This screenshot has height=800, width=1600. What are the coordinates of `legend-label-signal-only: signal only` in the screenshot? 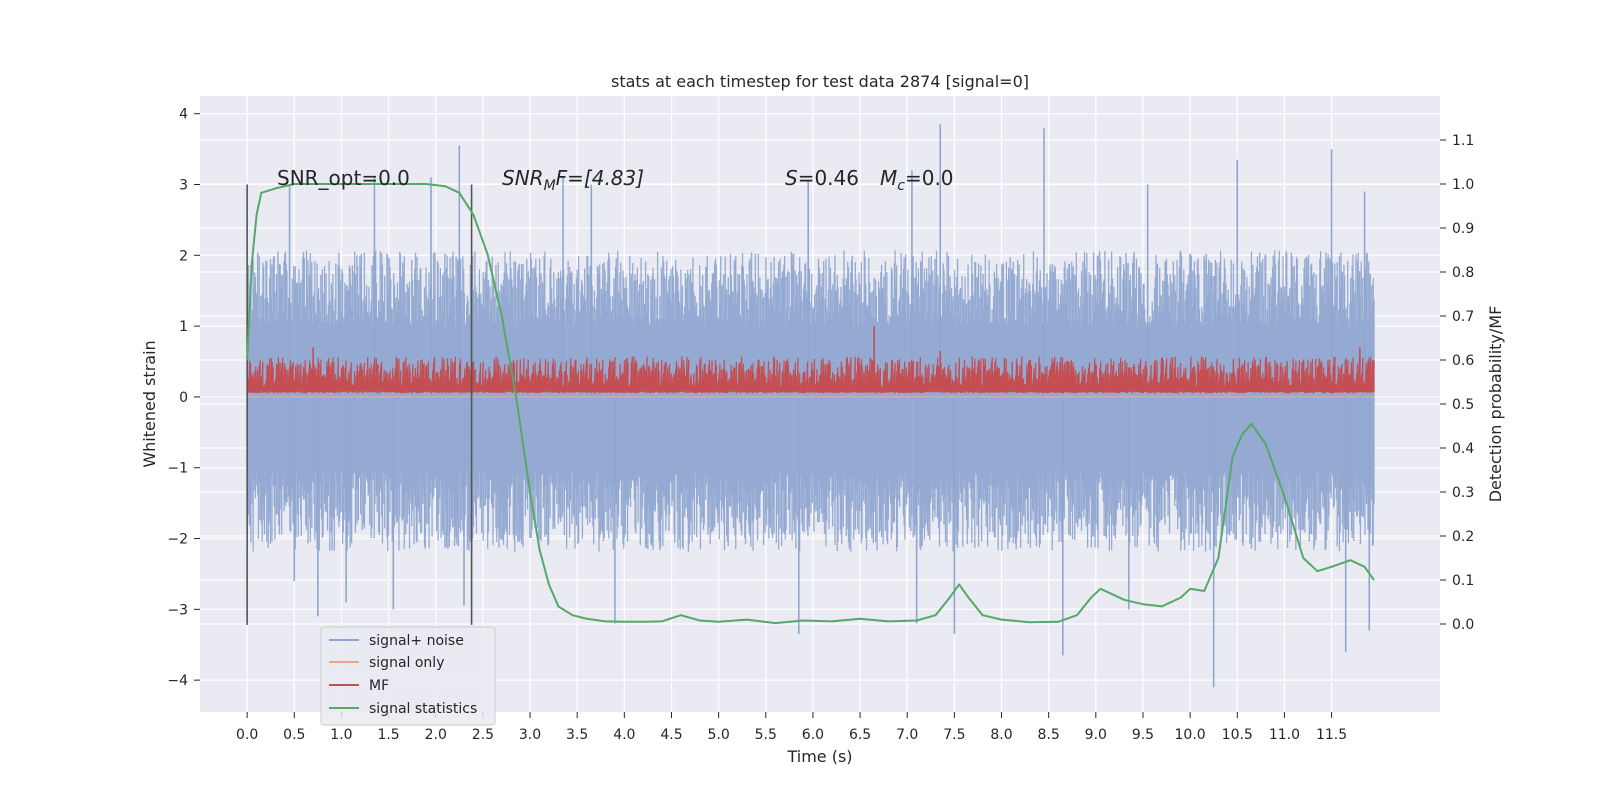 It's located at (406, 663).